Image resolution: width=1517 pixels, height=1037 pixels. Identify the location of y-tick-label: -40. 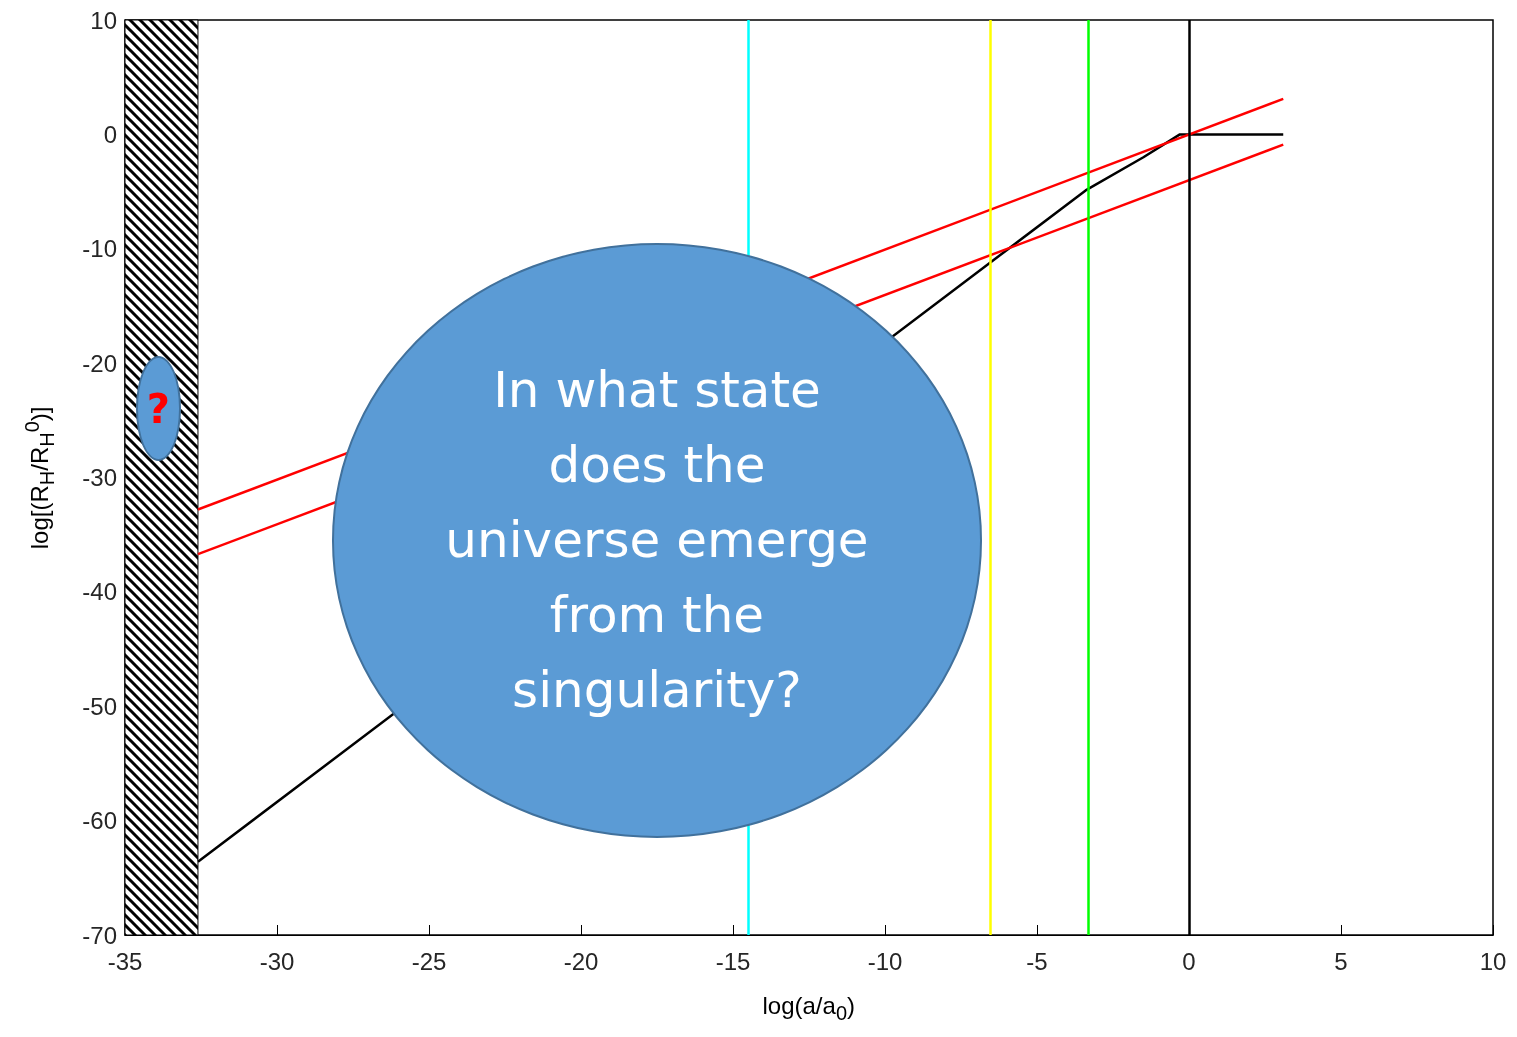
(99, 592).